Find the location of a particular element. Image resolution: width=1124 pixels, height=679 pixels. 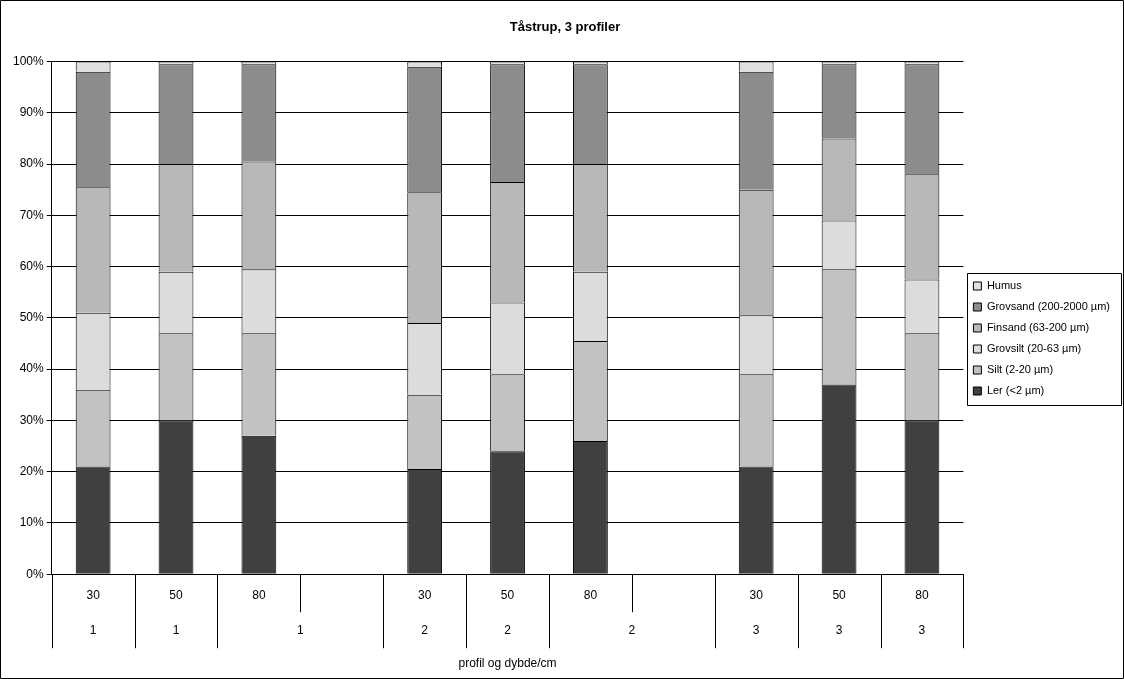

legend-label: Grovsand (200-2000 µm) is located at coordinates (1048, 306).